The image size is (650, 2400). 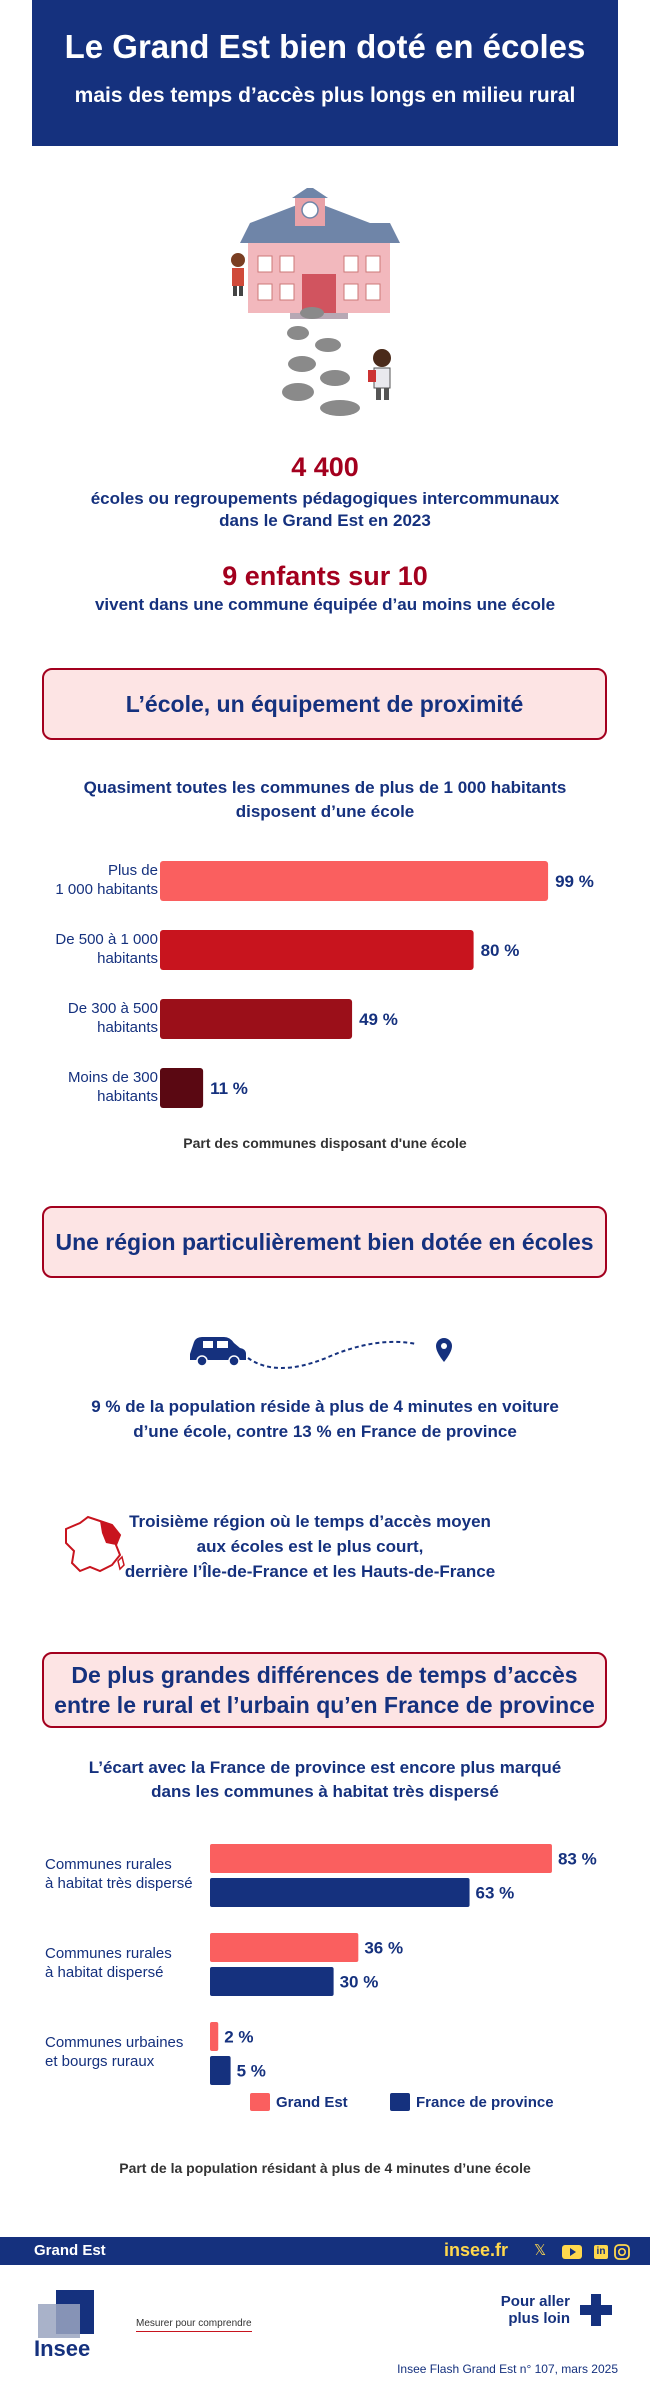 What do you see at coordinates (70, 2250) in the screenshot?
I see `footer-region: Grand Est` at bounding box center [70, 2250].